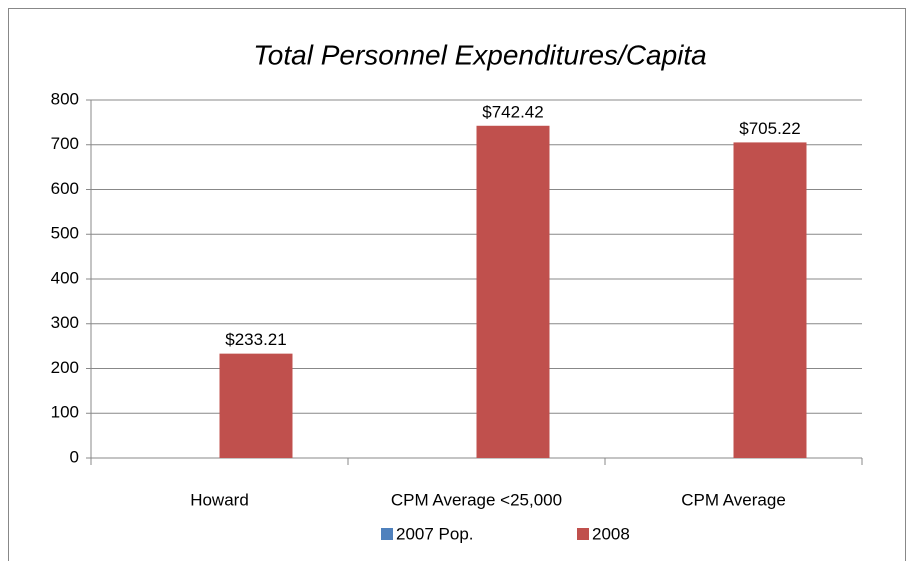  What do you see at coordinates (611, 533) in the screenshot?
I see `legend-label: 2008` at bounding box center [611, 533].